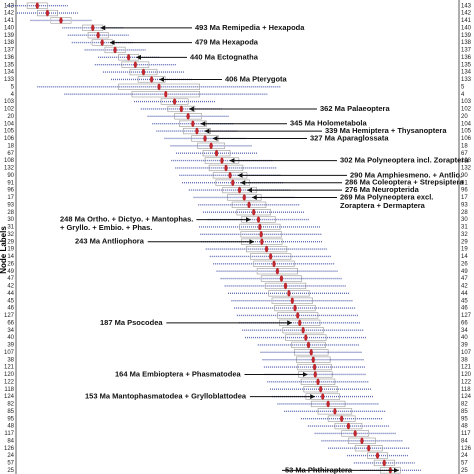 This screenshot has height=474, width=474. I want to click on node-label: 47, so click(464, 279).